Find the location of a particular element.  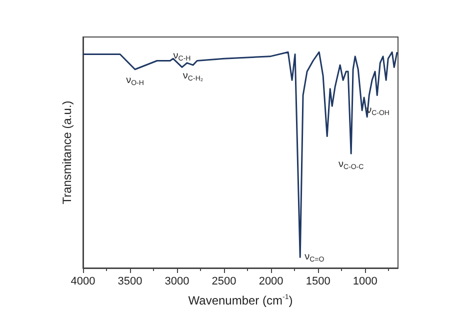

x-tick-label: 1500 is located at coordinates (318, 282).